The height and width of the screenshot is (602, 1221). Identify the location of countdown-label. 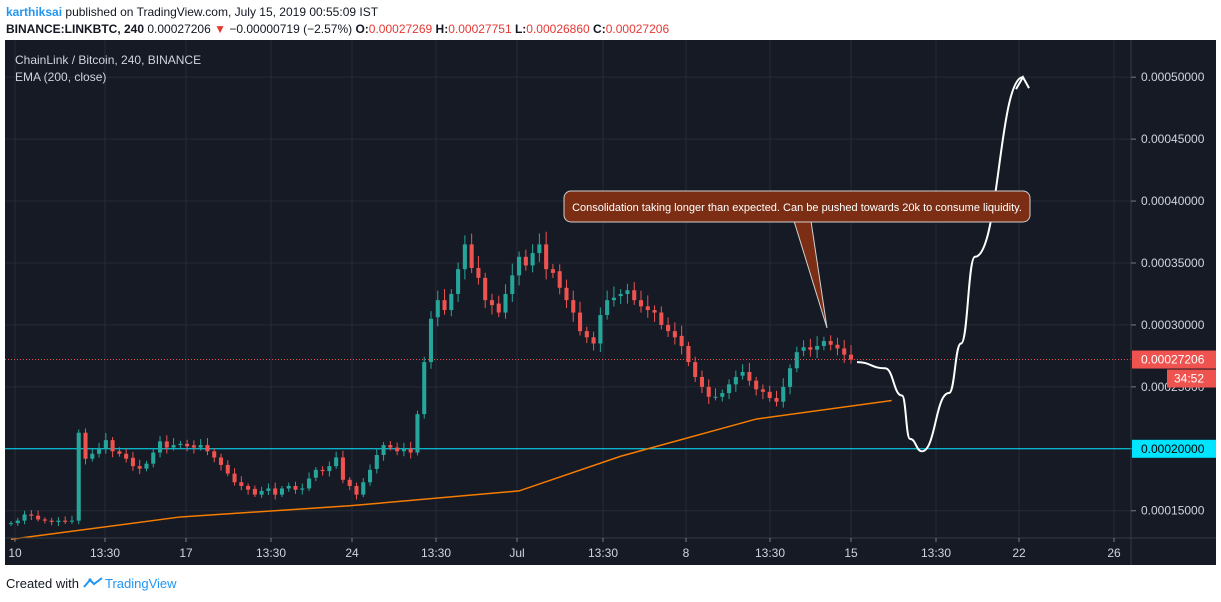
(1191, 378).